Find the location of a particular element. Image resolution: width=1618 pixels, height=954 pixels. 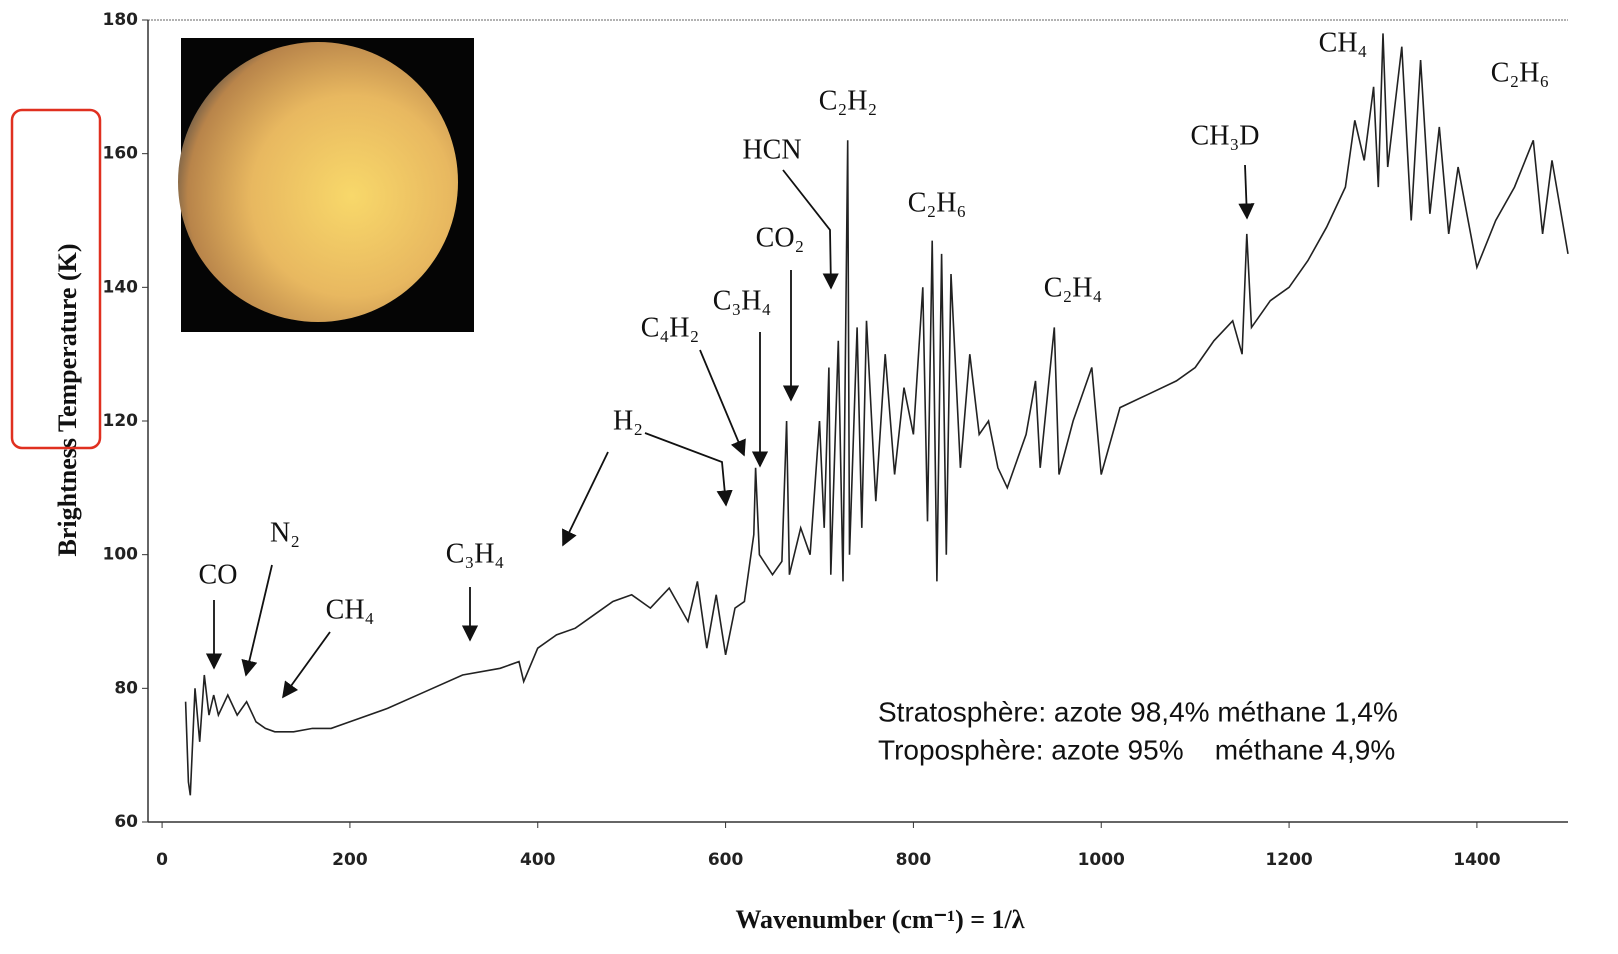

annotation-label: N₂ is located at coordinates (285, 532).